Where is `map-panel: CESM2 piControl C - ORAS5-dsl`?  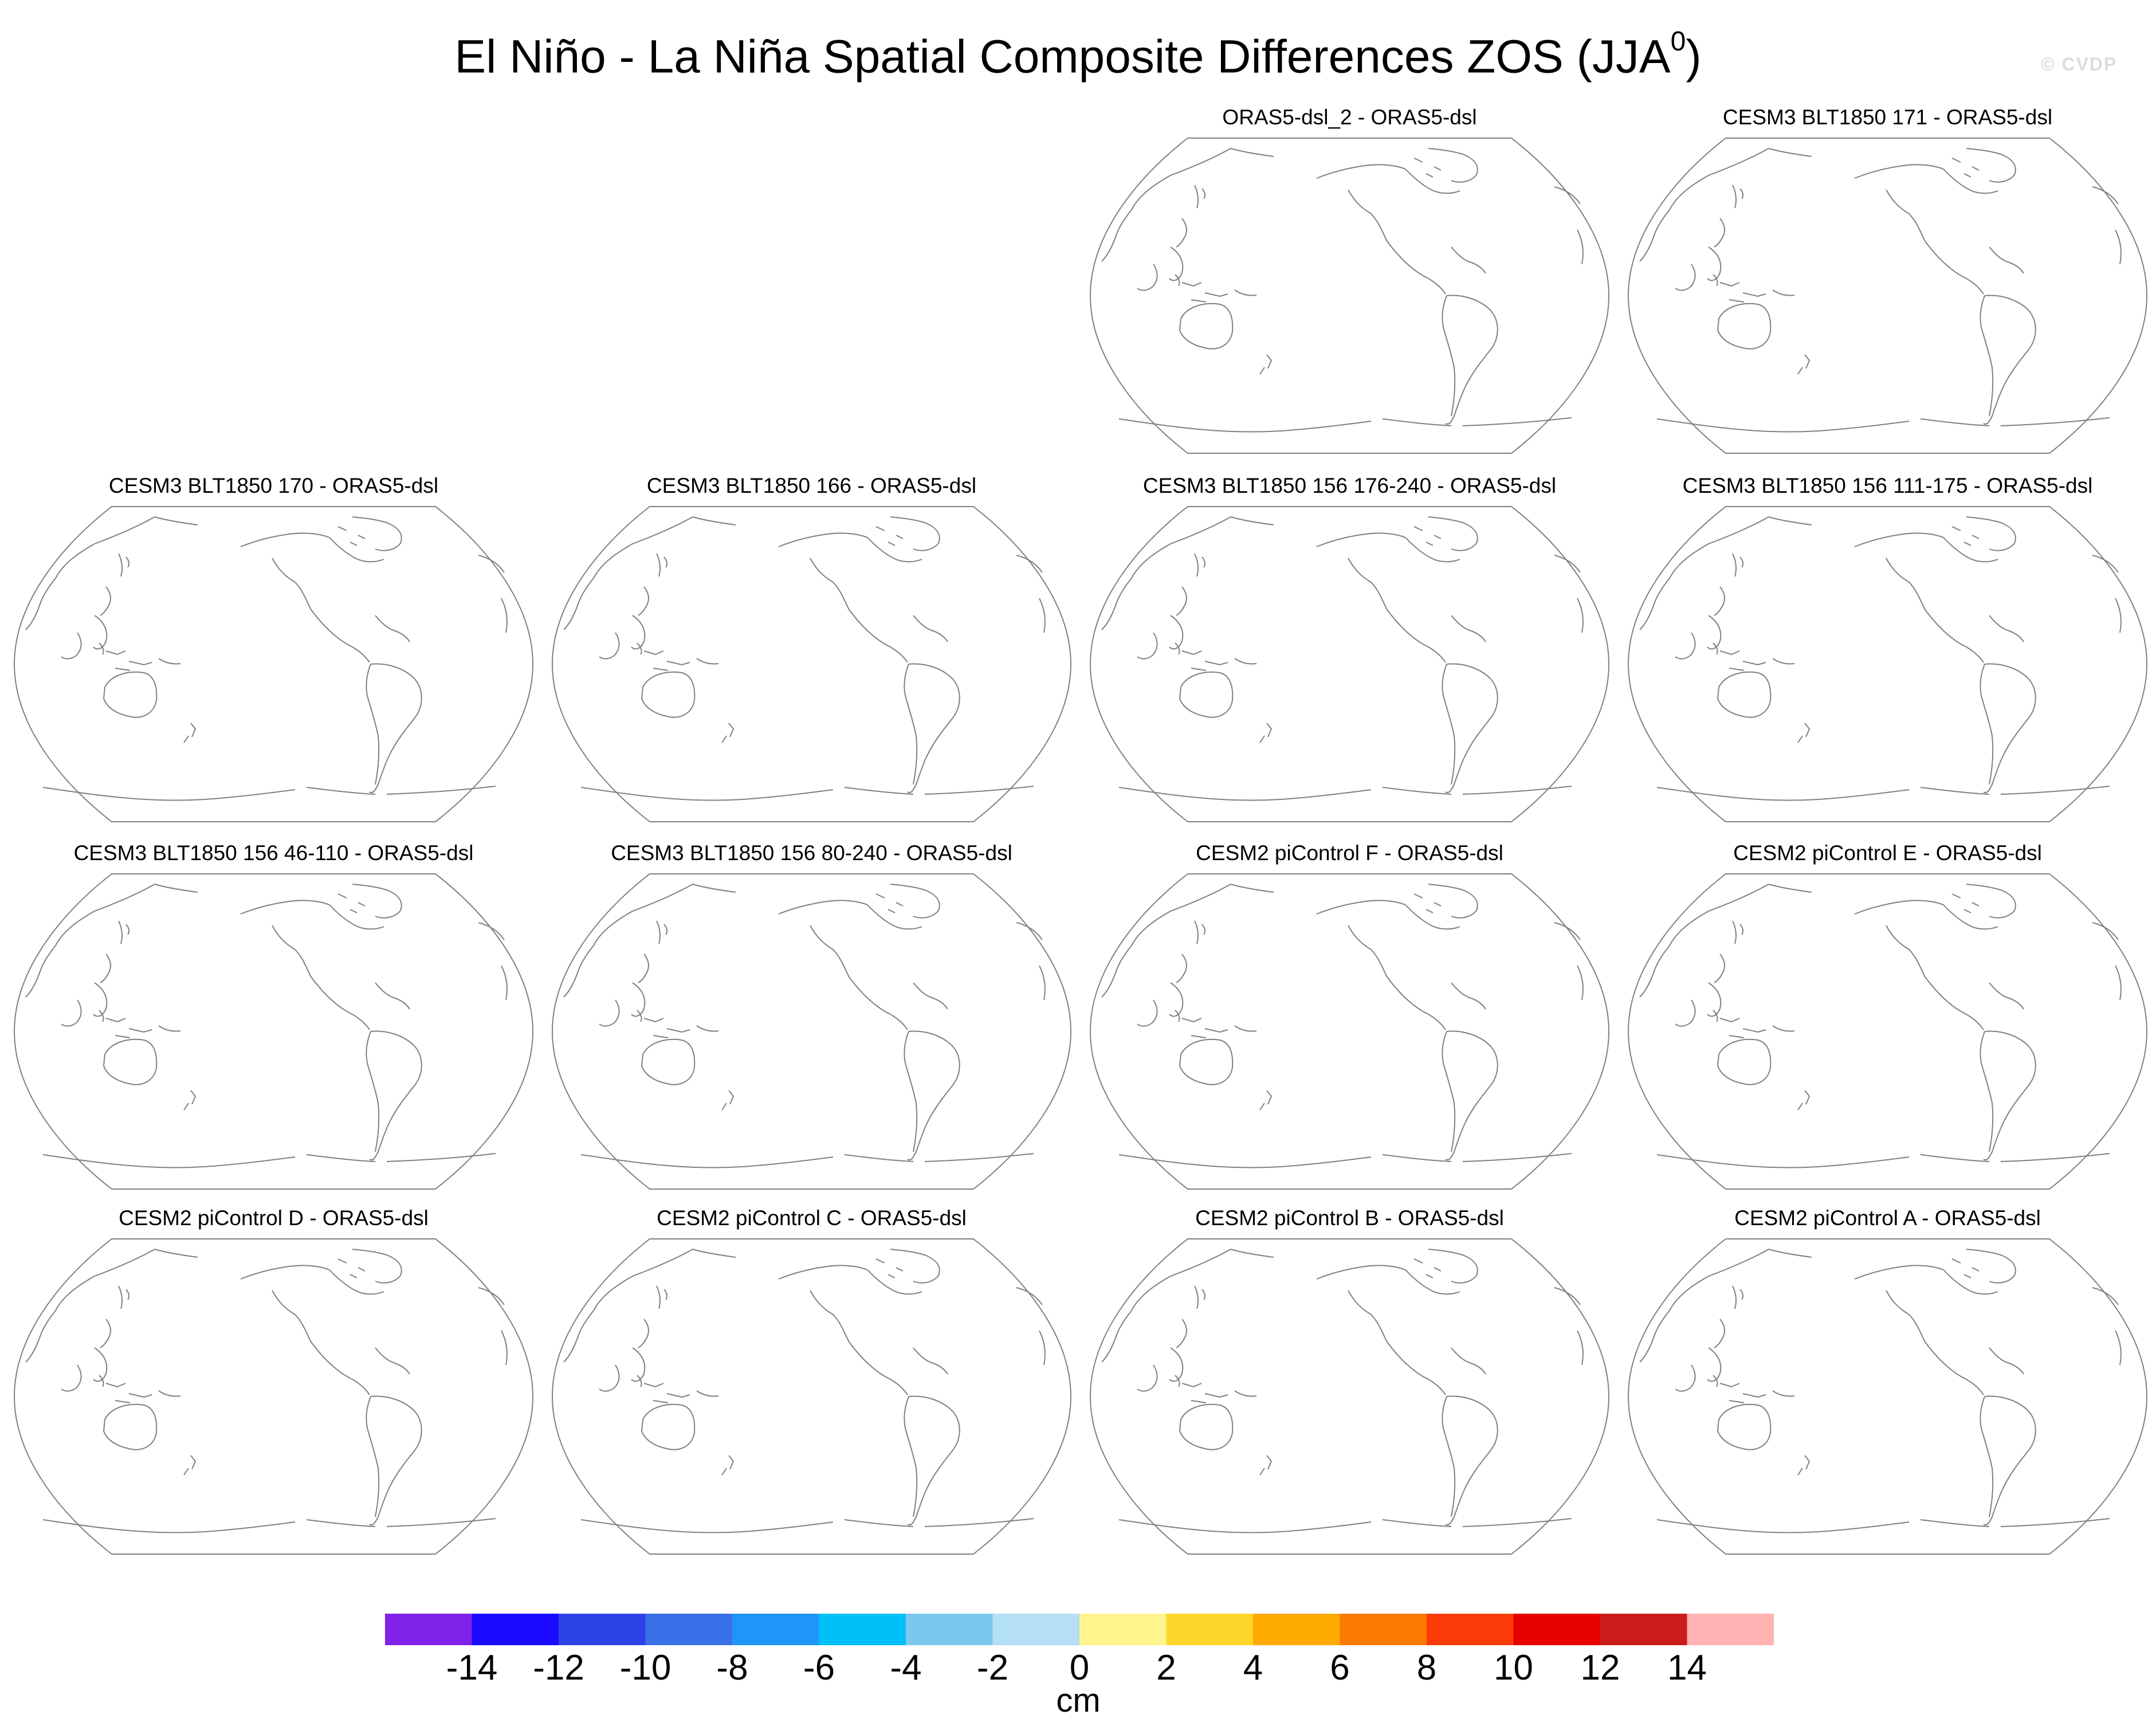 map-panel: CESM2 piControl C - ORAS5-dsl is located at coordinates (812, 1383).